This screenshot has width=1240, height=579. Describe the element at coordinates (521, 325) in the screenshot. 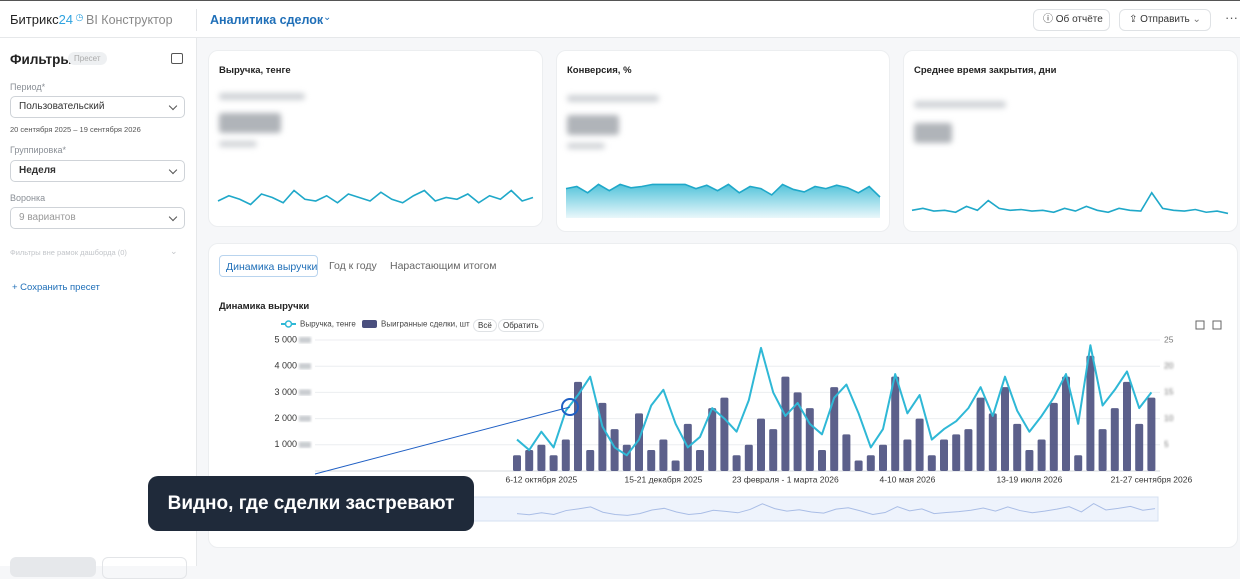

I see `legend-invert: Обратить` at that location.